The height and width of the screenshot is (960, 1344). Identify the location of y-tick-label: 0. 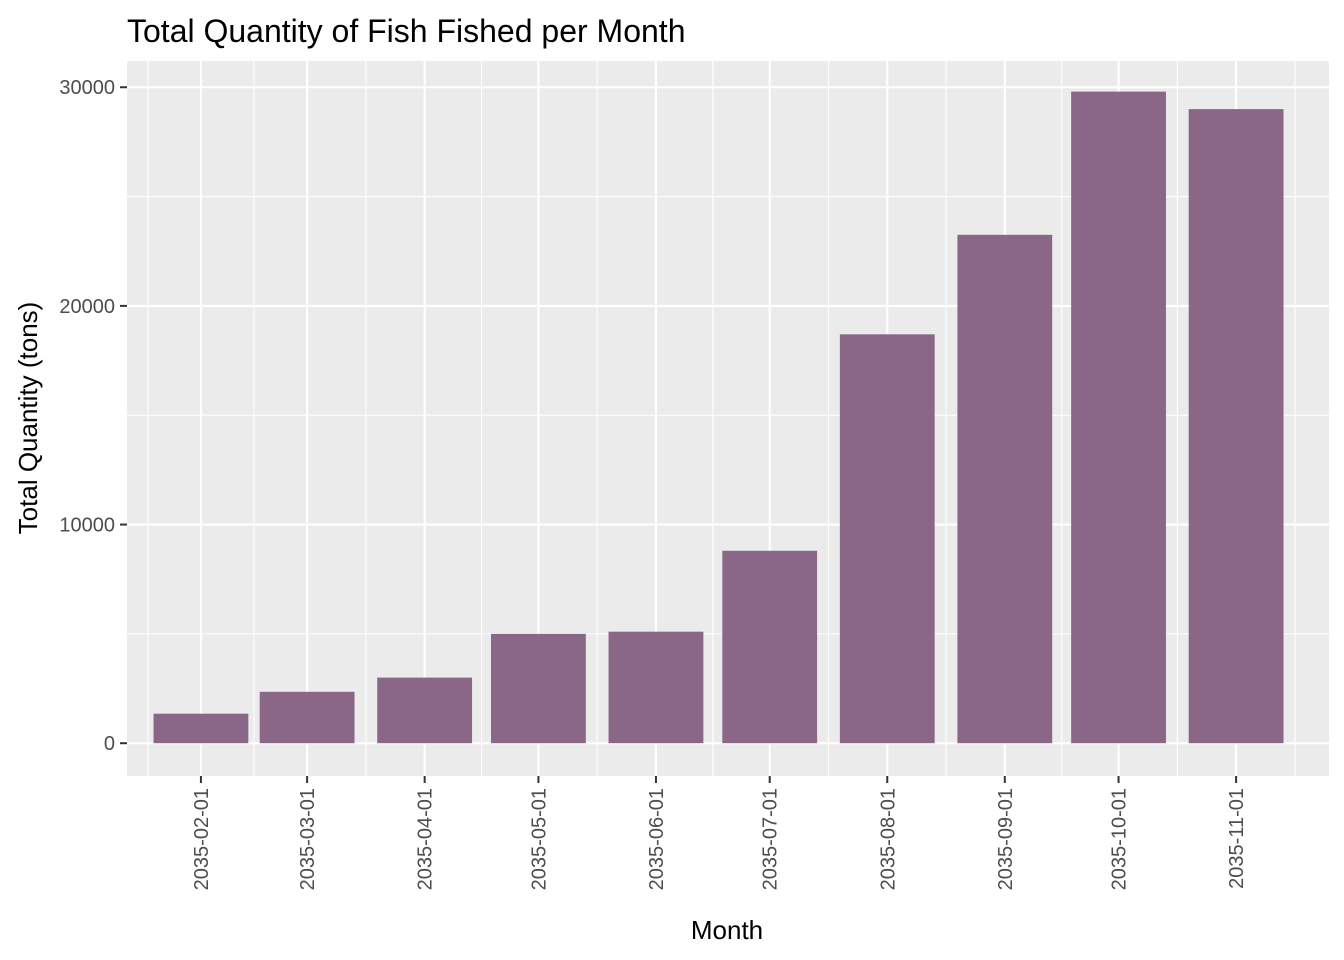
(109, 744).